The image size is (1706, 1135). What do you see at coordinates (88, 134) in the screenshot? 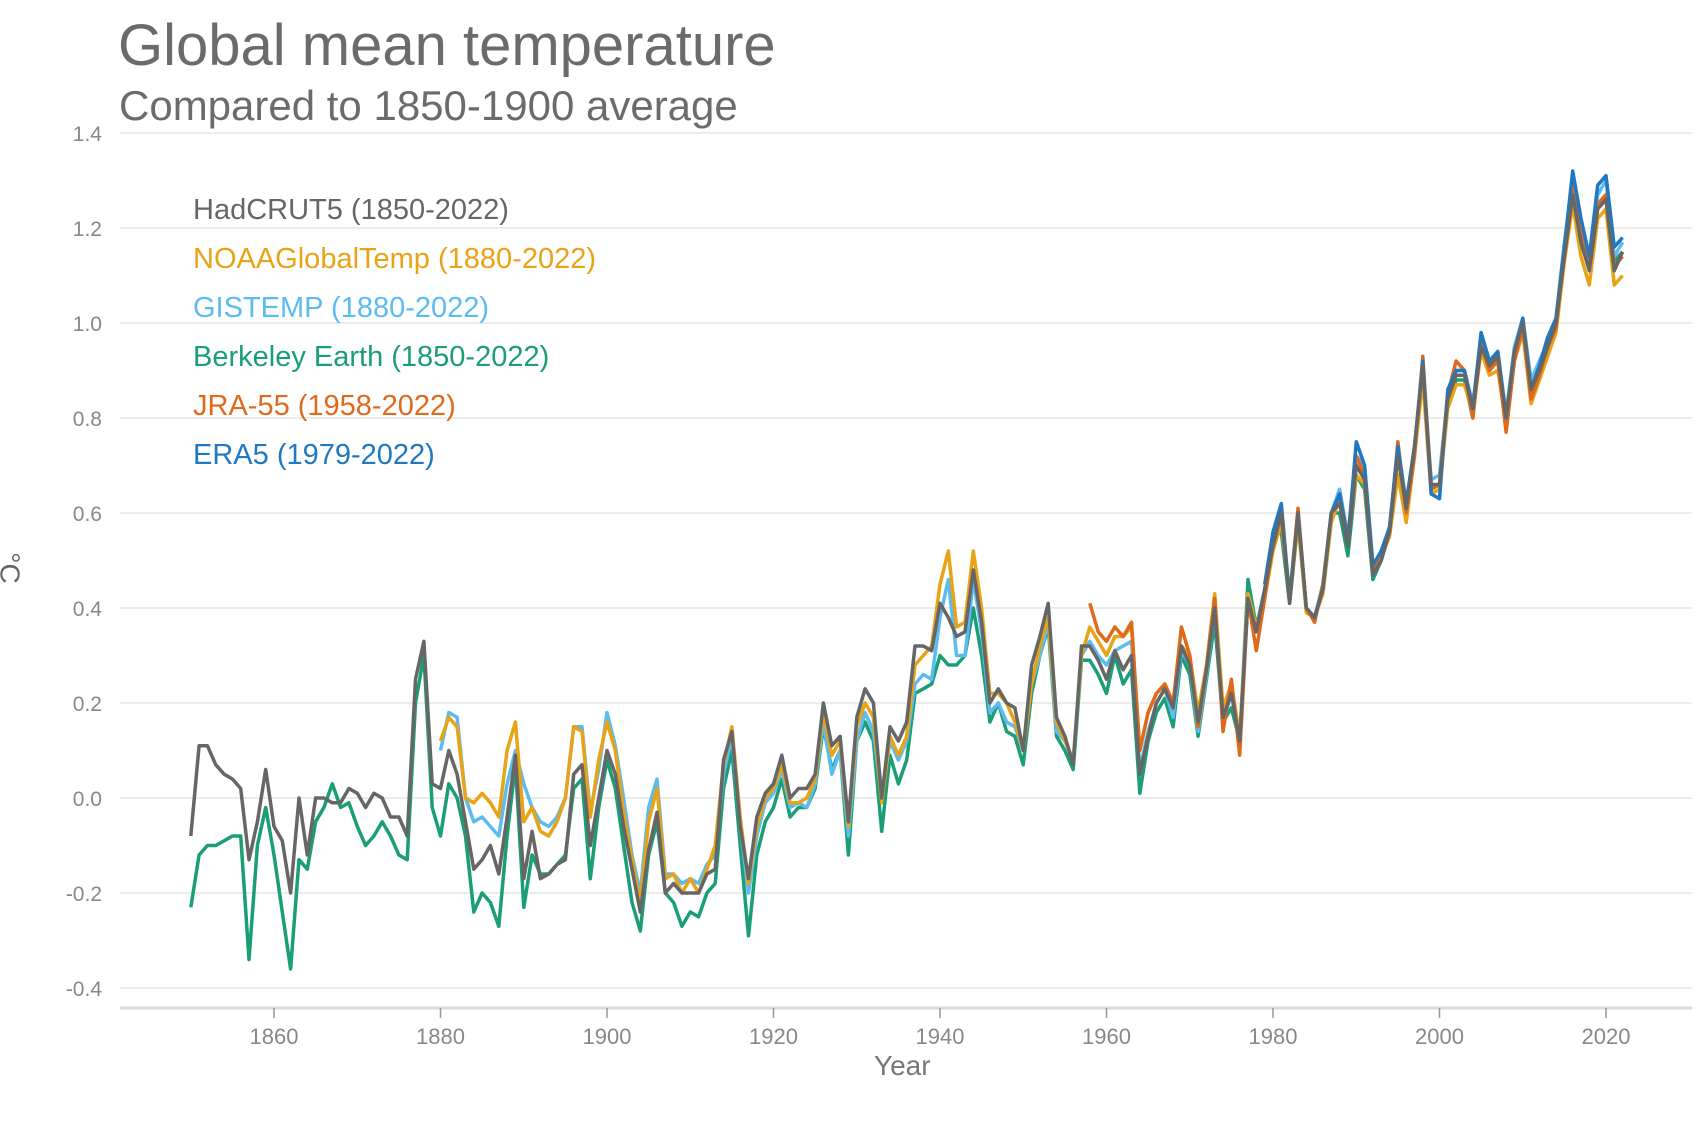
I see `y-tick-label: 1.4` at bounding box center [88, 134].